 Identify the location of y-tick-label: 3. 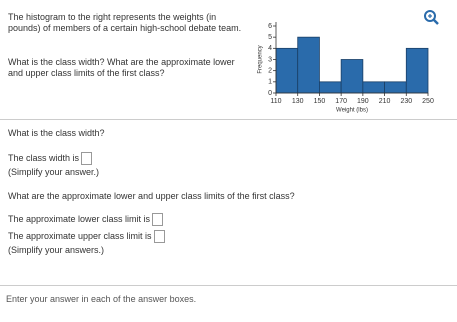
(270, 59).